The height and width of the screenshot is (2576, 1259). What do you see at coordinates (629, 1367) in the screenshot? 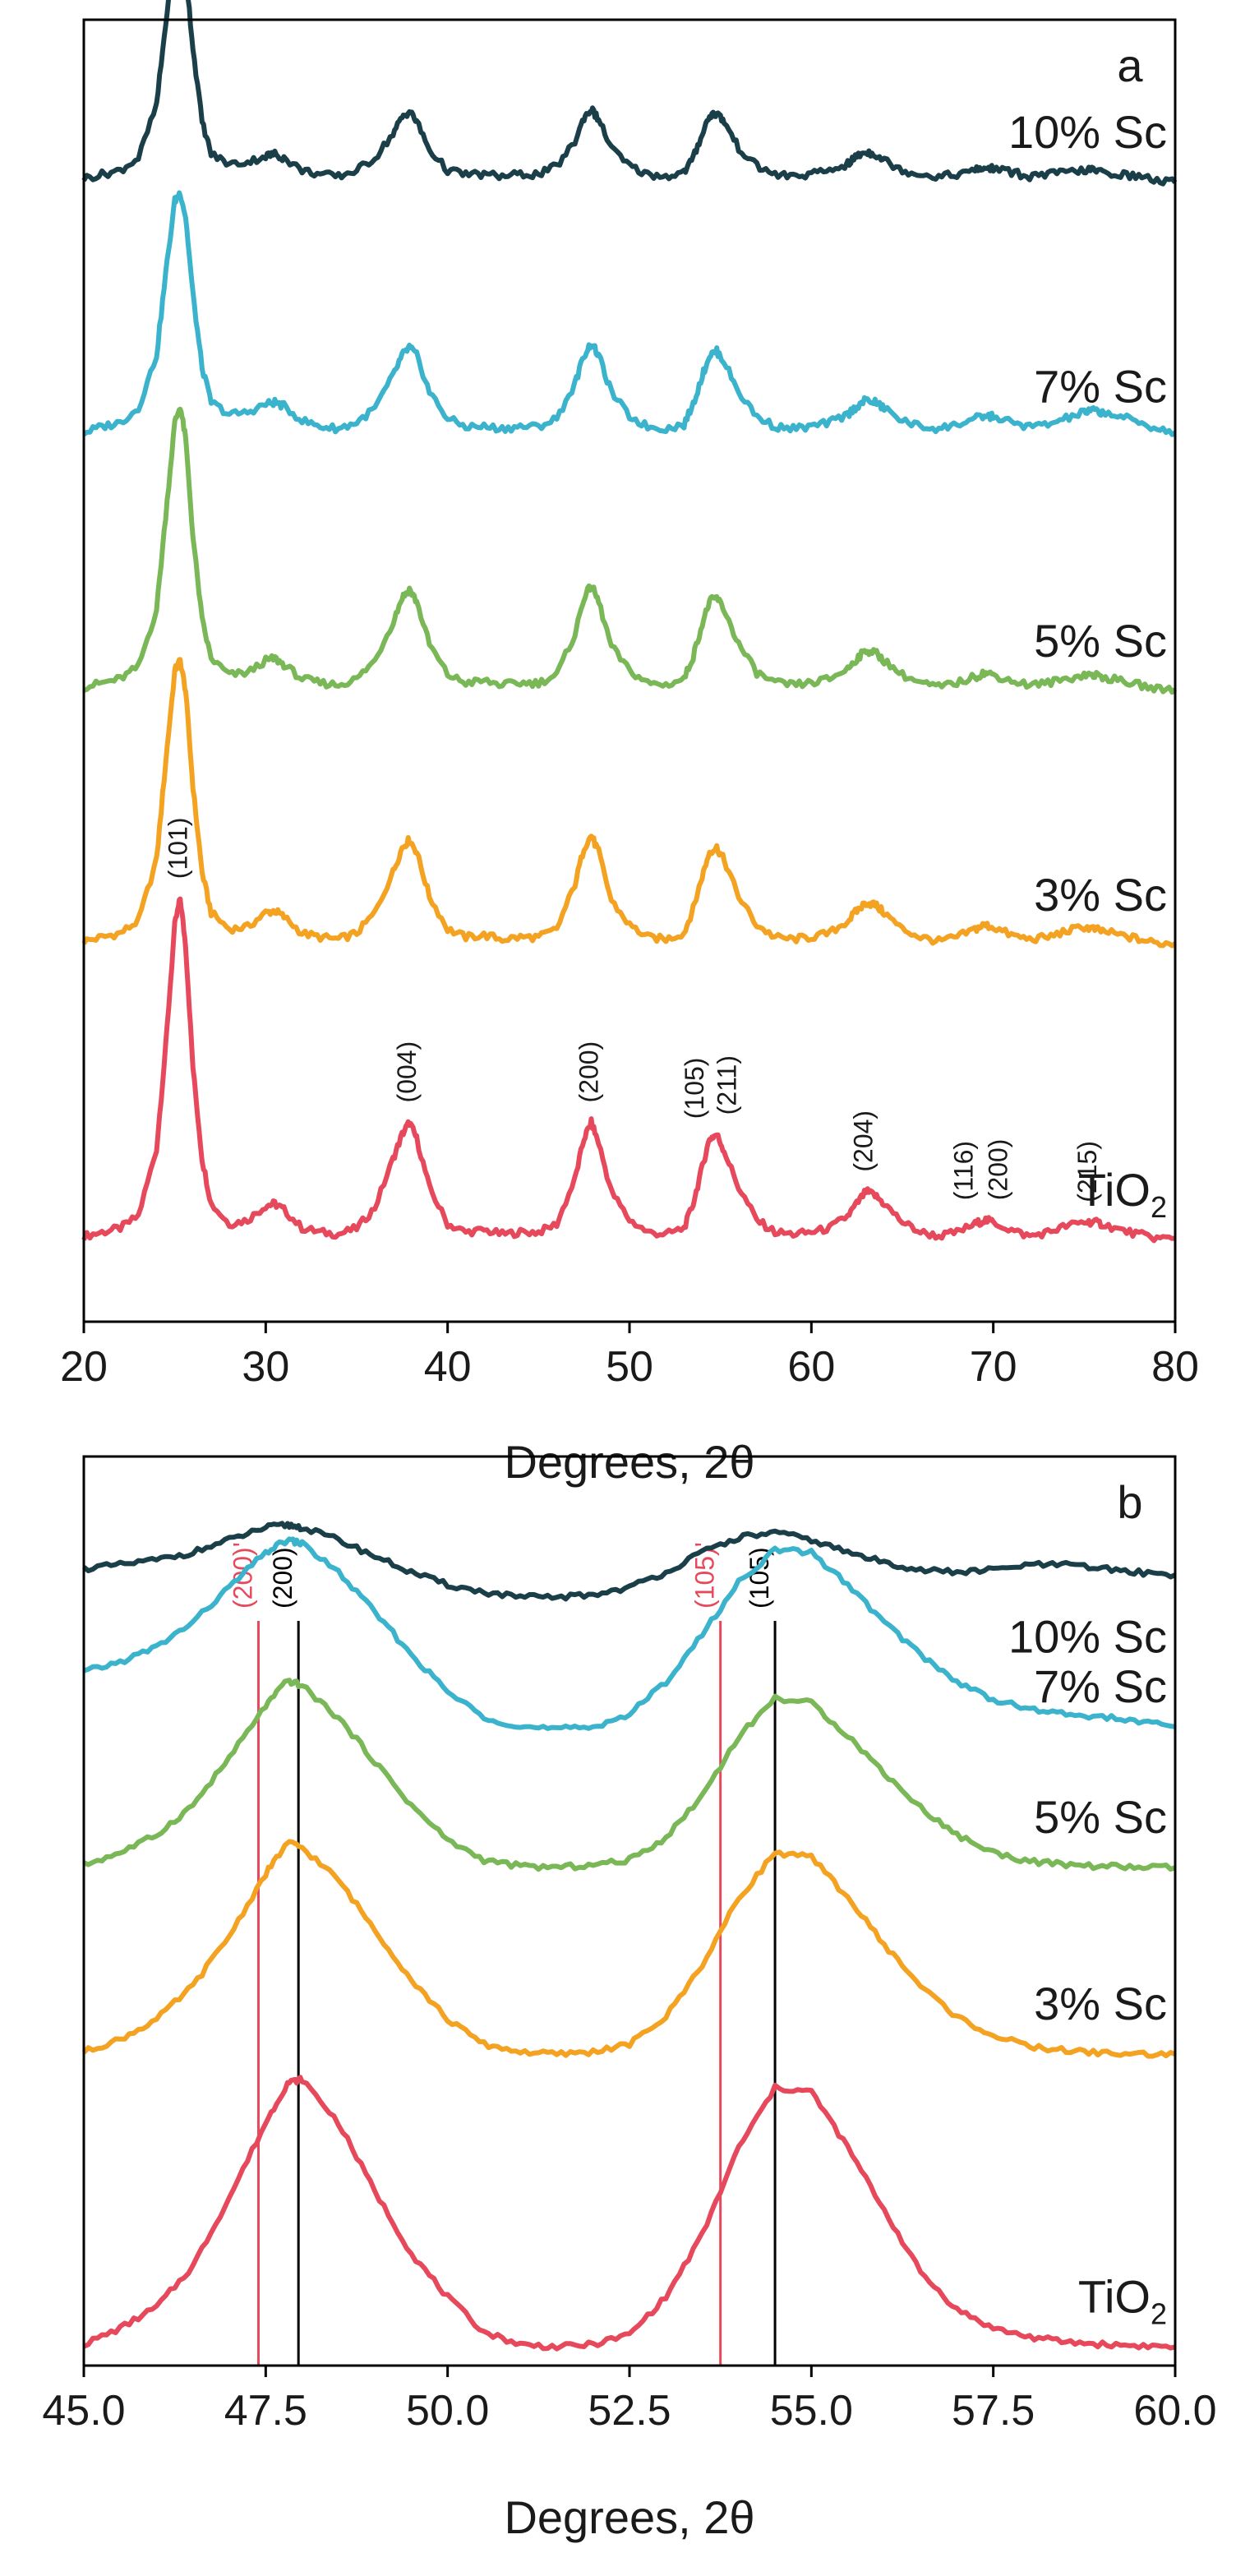
I see `x-tick-label: 50` at bounding box center [629, 1367].